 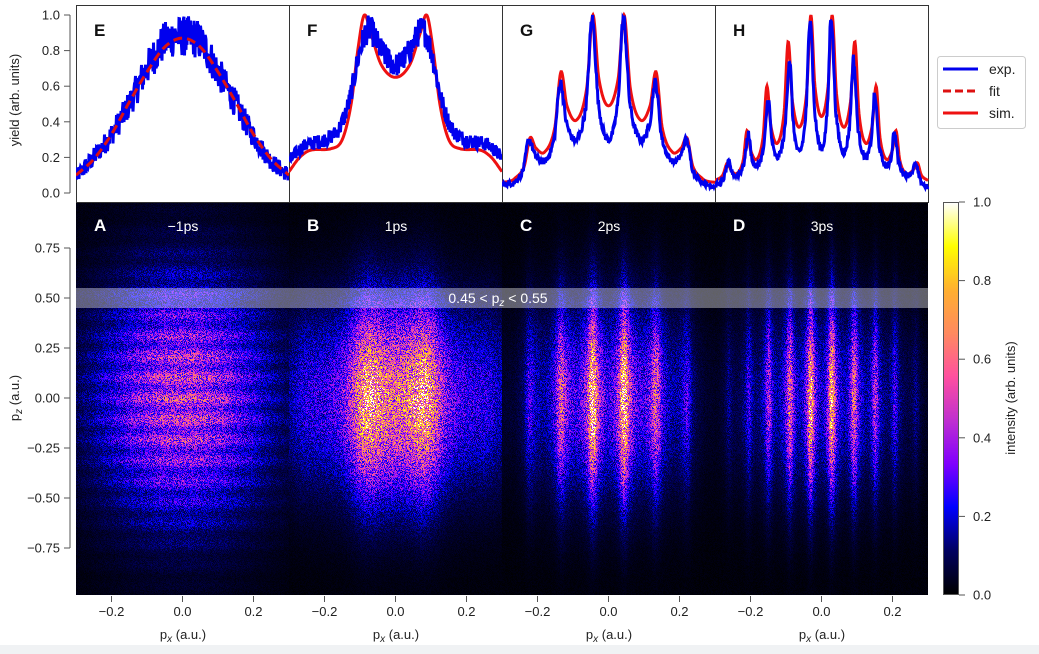 I want to click on top-y-tick-label: 0.6, so click(x=51, y=86).